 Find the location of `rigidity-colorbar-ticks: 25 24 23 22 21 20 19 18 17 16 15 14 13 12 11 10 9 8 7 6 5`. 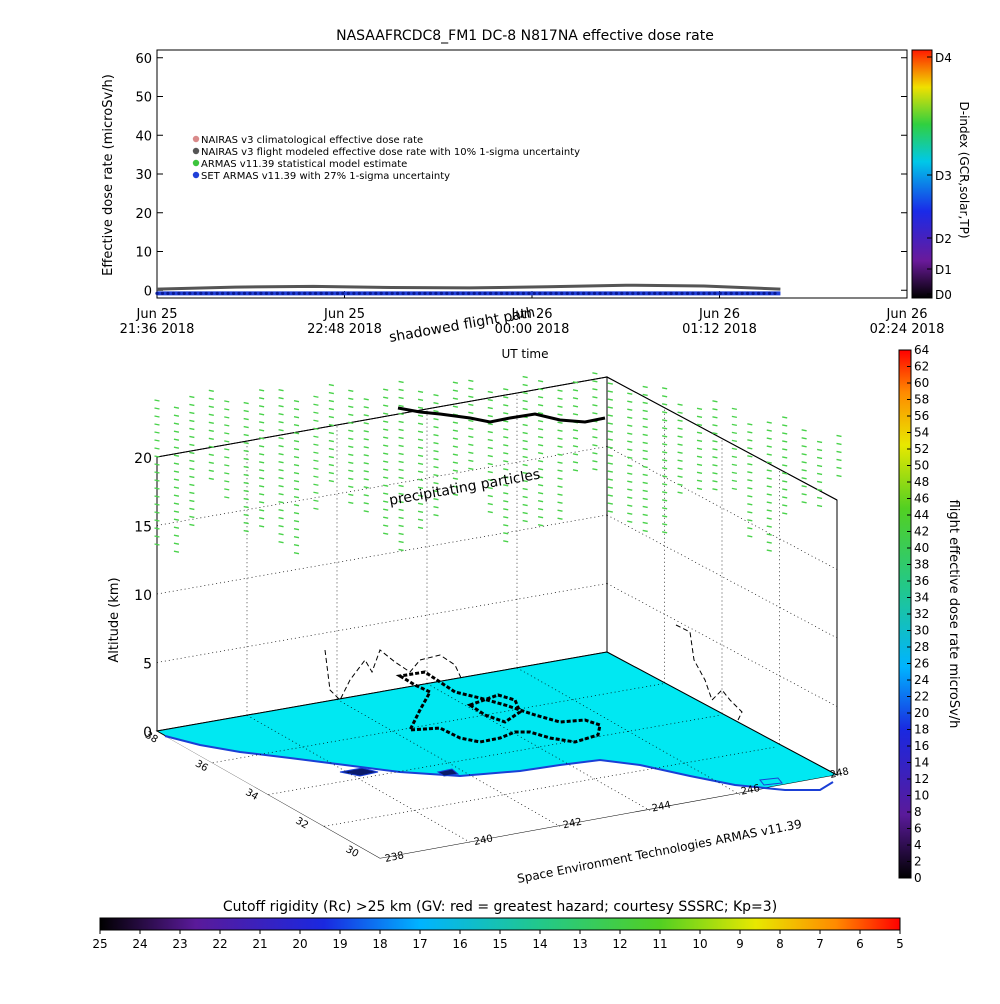

rigidity-colorbar-ticks: 25 24 23 22 21 20 19 18 17 16 15 14 13 12 11 10 9 8 7 6 5 is located at coordinates (498, 940).